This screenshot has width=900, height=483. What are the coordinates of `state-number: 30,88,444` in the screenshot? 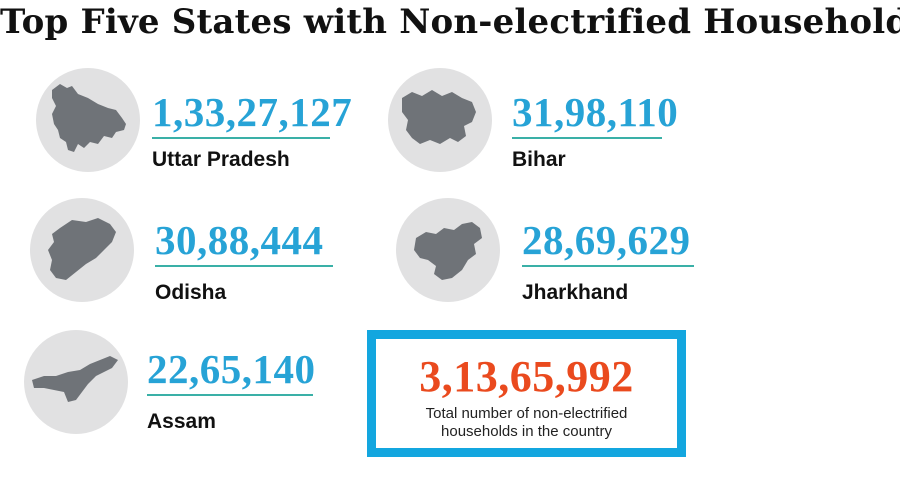 It's located at (239, 240).